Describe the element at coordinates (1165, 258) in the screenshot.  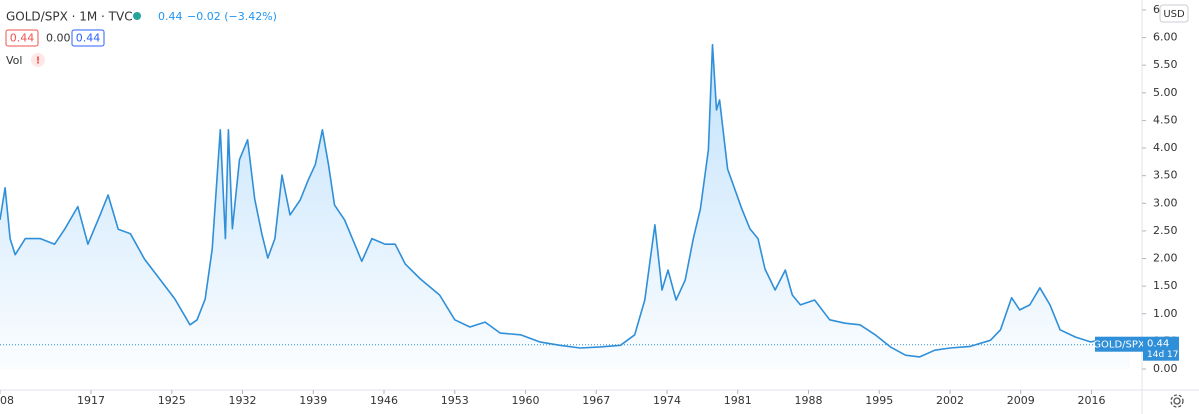
I see `y-tick-label: 2.00` at that location.